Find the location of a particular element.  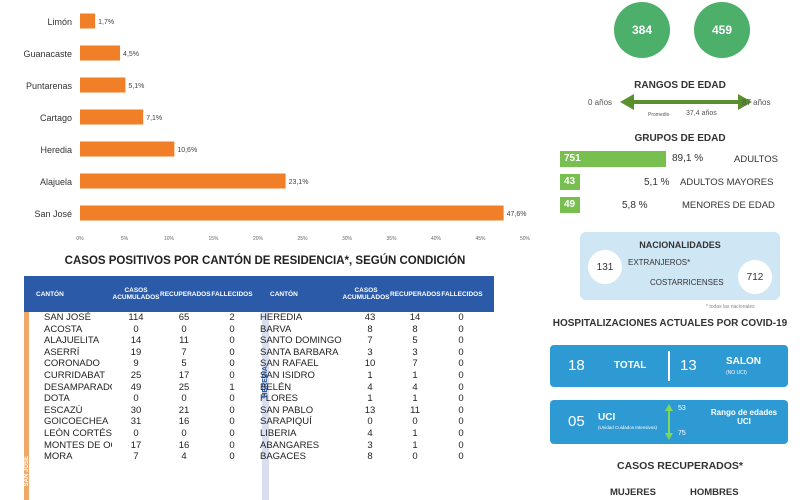

canton-name: LIBERIA is located at coordinates (278, 433).